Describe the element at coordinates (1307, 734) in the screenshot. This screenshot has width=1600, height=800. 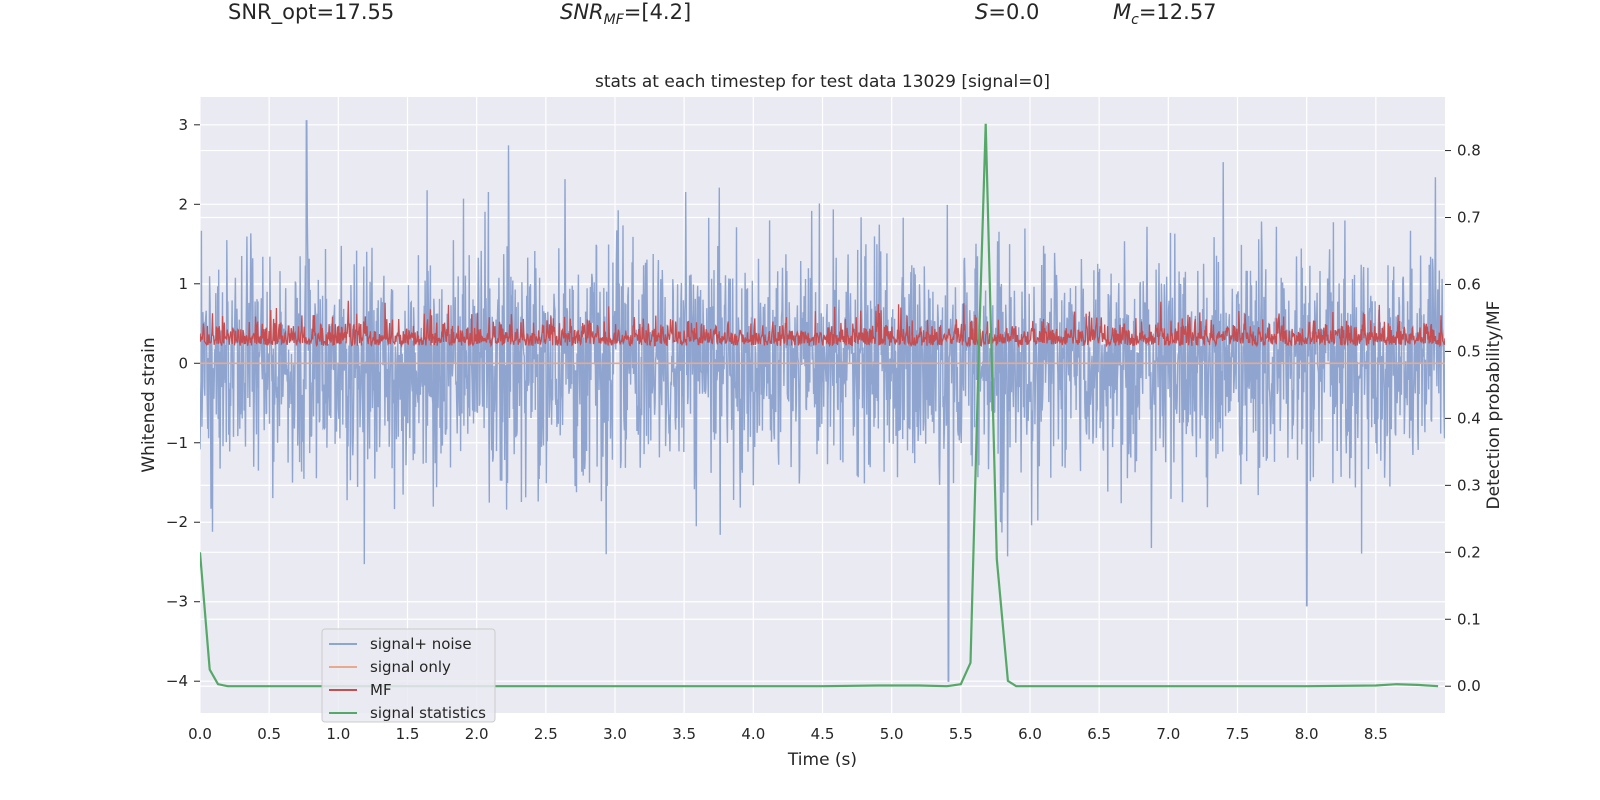
I see `x-tick-label: 8.0` at that location.